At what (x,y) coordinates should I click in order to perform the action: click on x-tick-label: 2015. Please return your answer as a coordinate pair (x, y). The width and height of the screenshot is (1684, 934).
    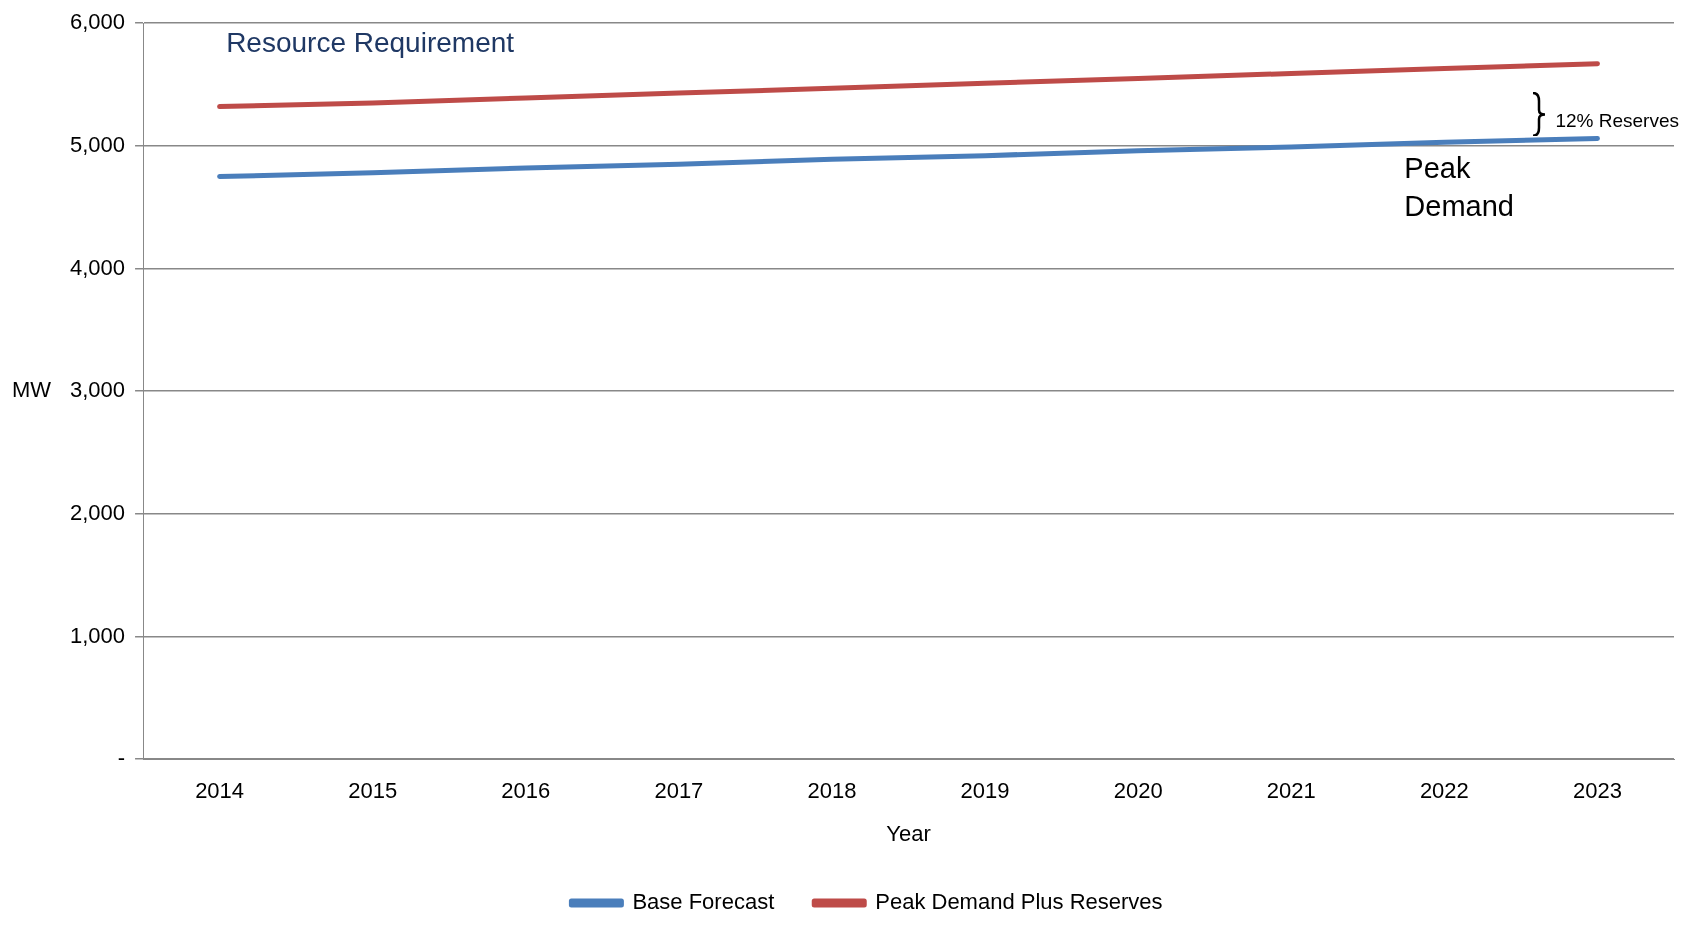
    Looking at the image, I should click on (373, 791).